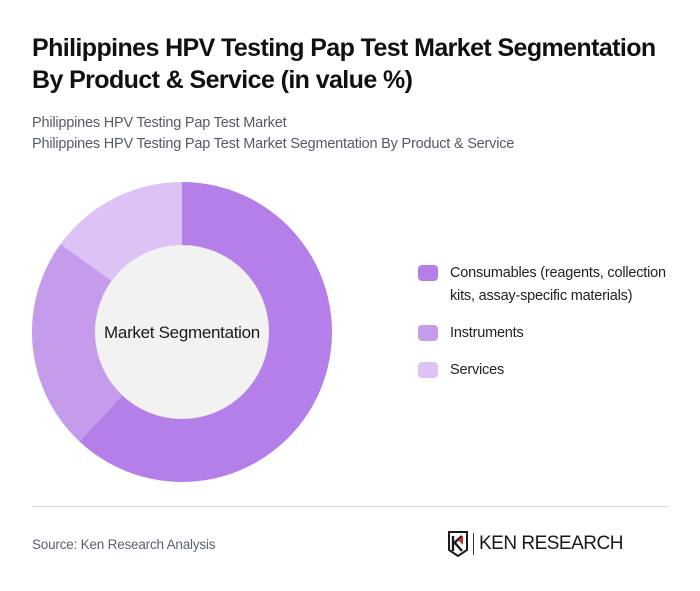  I want to click on legend-item-services: Services, so click(543, 370).